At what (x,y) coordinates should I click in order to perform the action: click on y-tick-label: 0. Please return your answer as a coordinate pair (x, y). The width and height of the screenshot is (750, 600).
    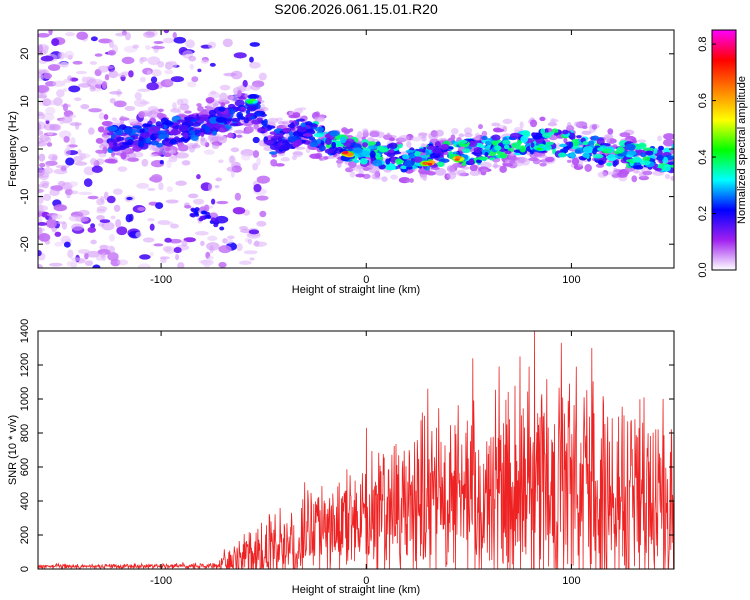
    Looking at the image, I should click on (25, 149).